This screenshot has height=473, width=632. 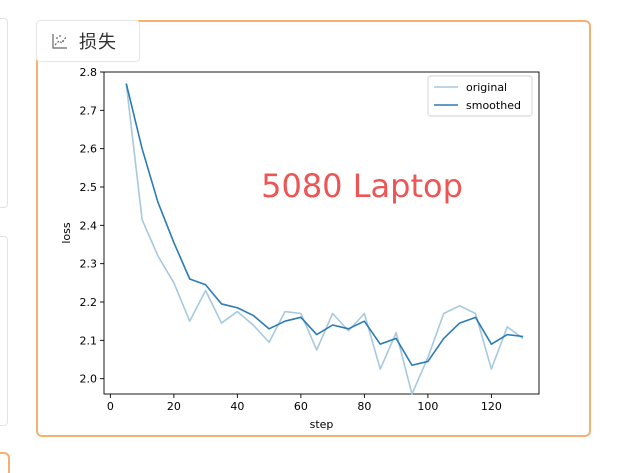 What do you see at coordinates (59, 41) in the screenshot?
I see `scatter-chart-icon` at bounding box center [59, 41].